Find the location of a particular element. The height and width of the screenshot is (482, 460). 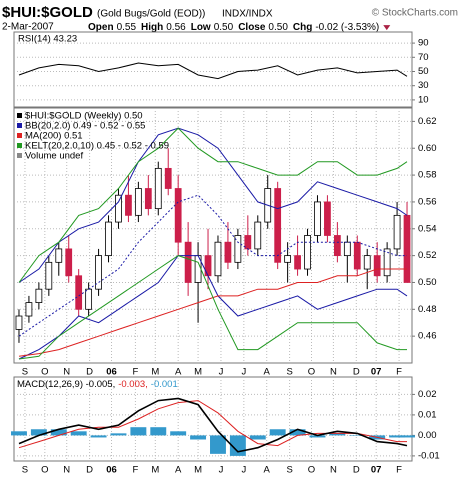

y-tick-label: 50 is located at coordinates (423, 71).